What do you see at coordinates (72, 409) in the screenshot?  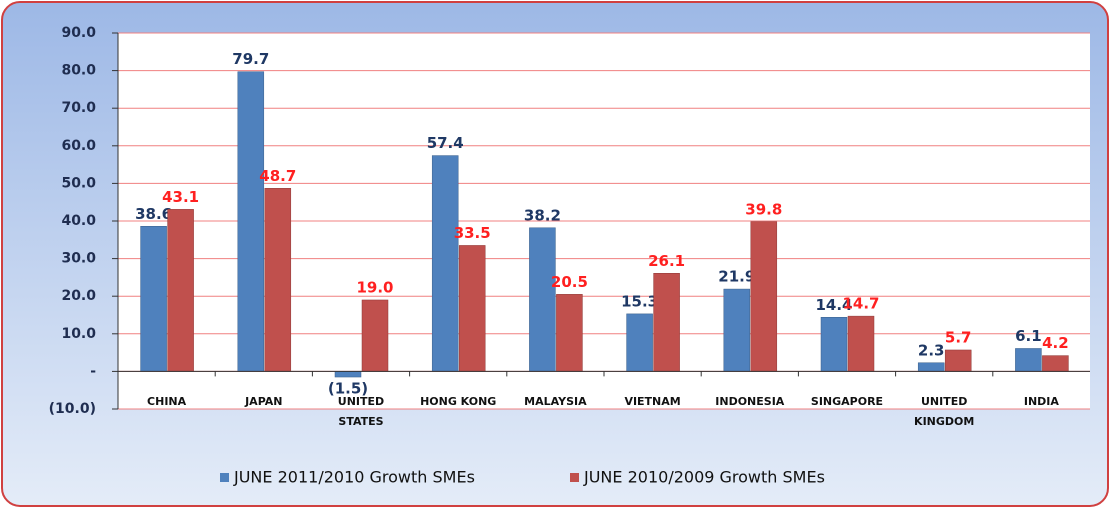 I see `y-tick-label: (10.0)` at bounding box center [72, 409].